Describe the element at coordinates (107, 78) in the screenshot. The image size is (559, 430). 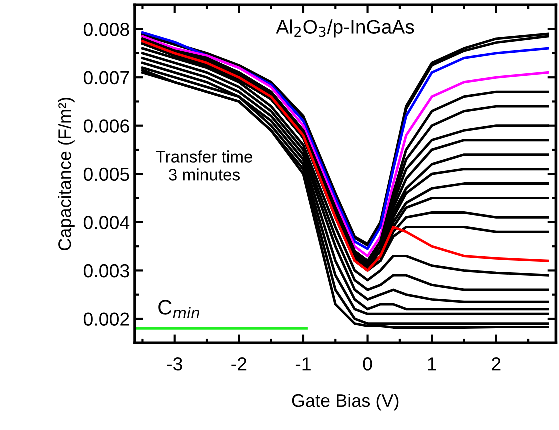
I see `y-tick-label: 0.007` at that location.